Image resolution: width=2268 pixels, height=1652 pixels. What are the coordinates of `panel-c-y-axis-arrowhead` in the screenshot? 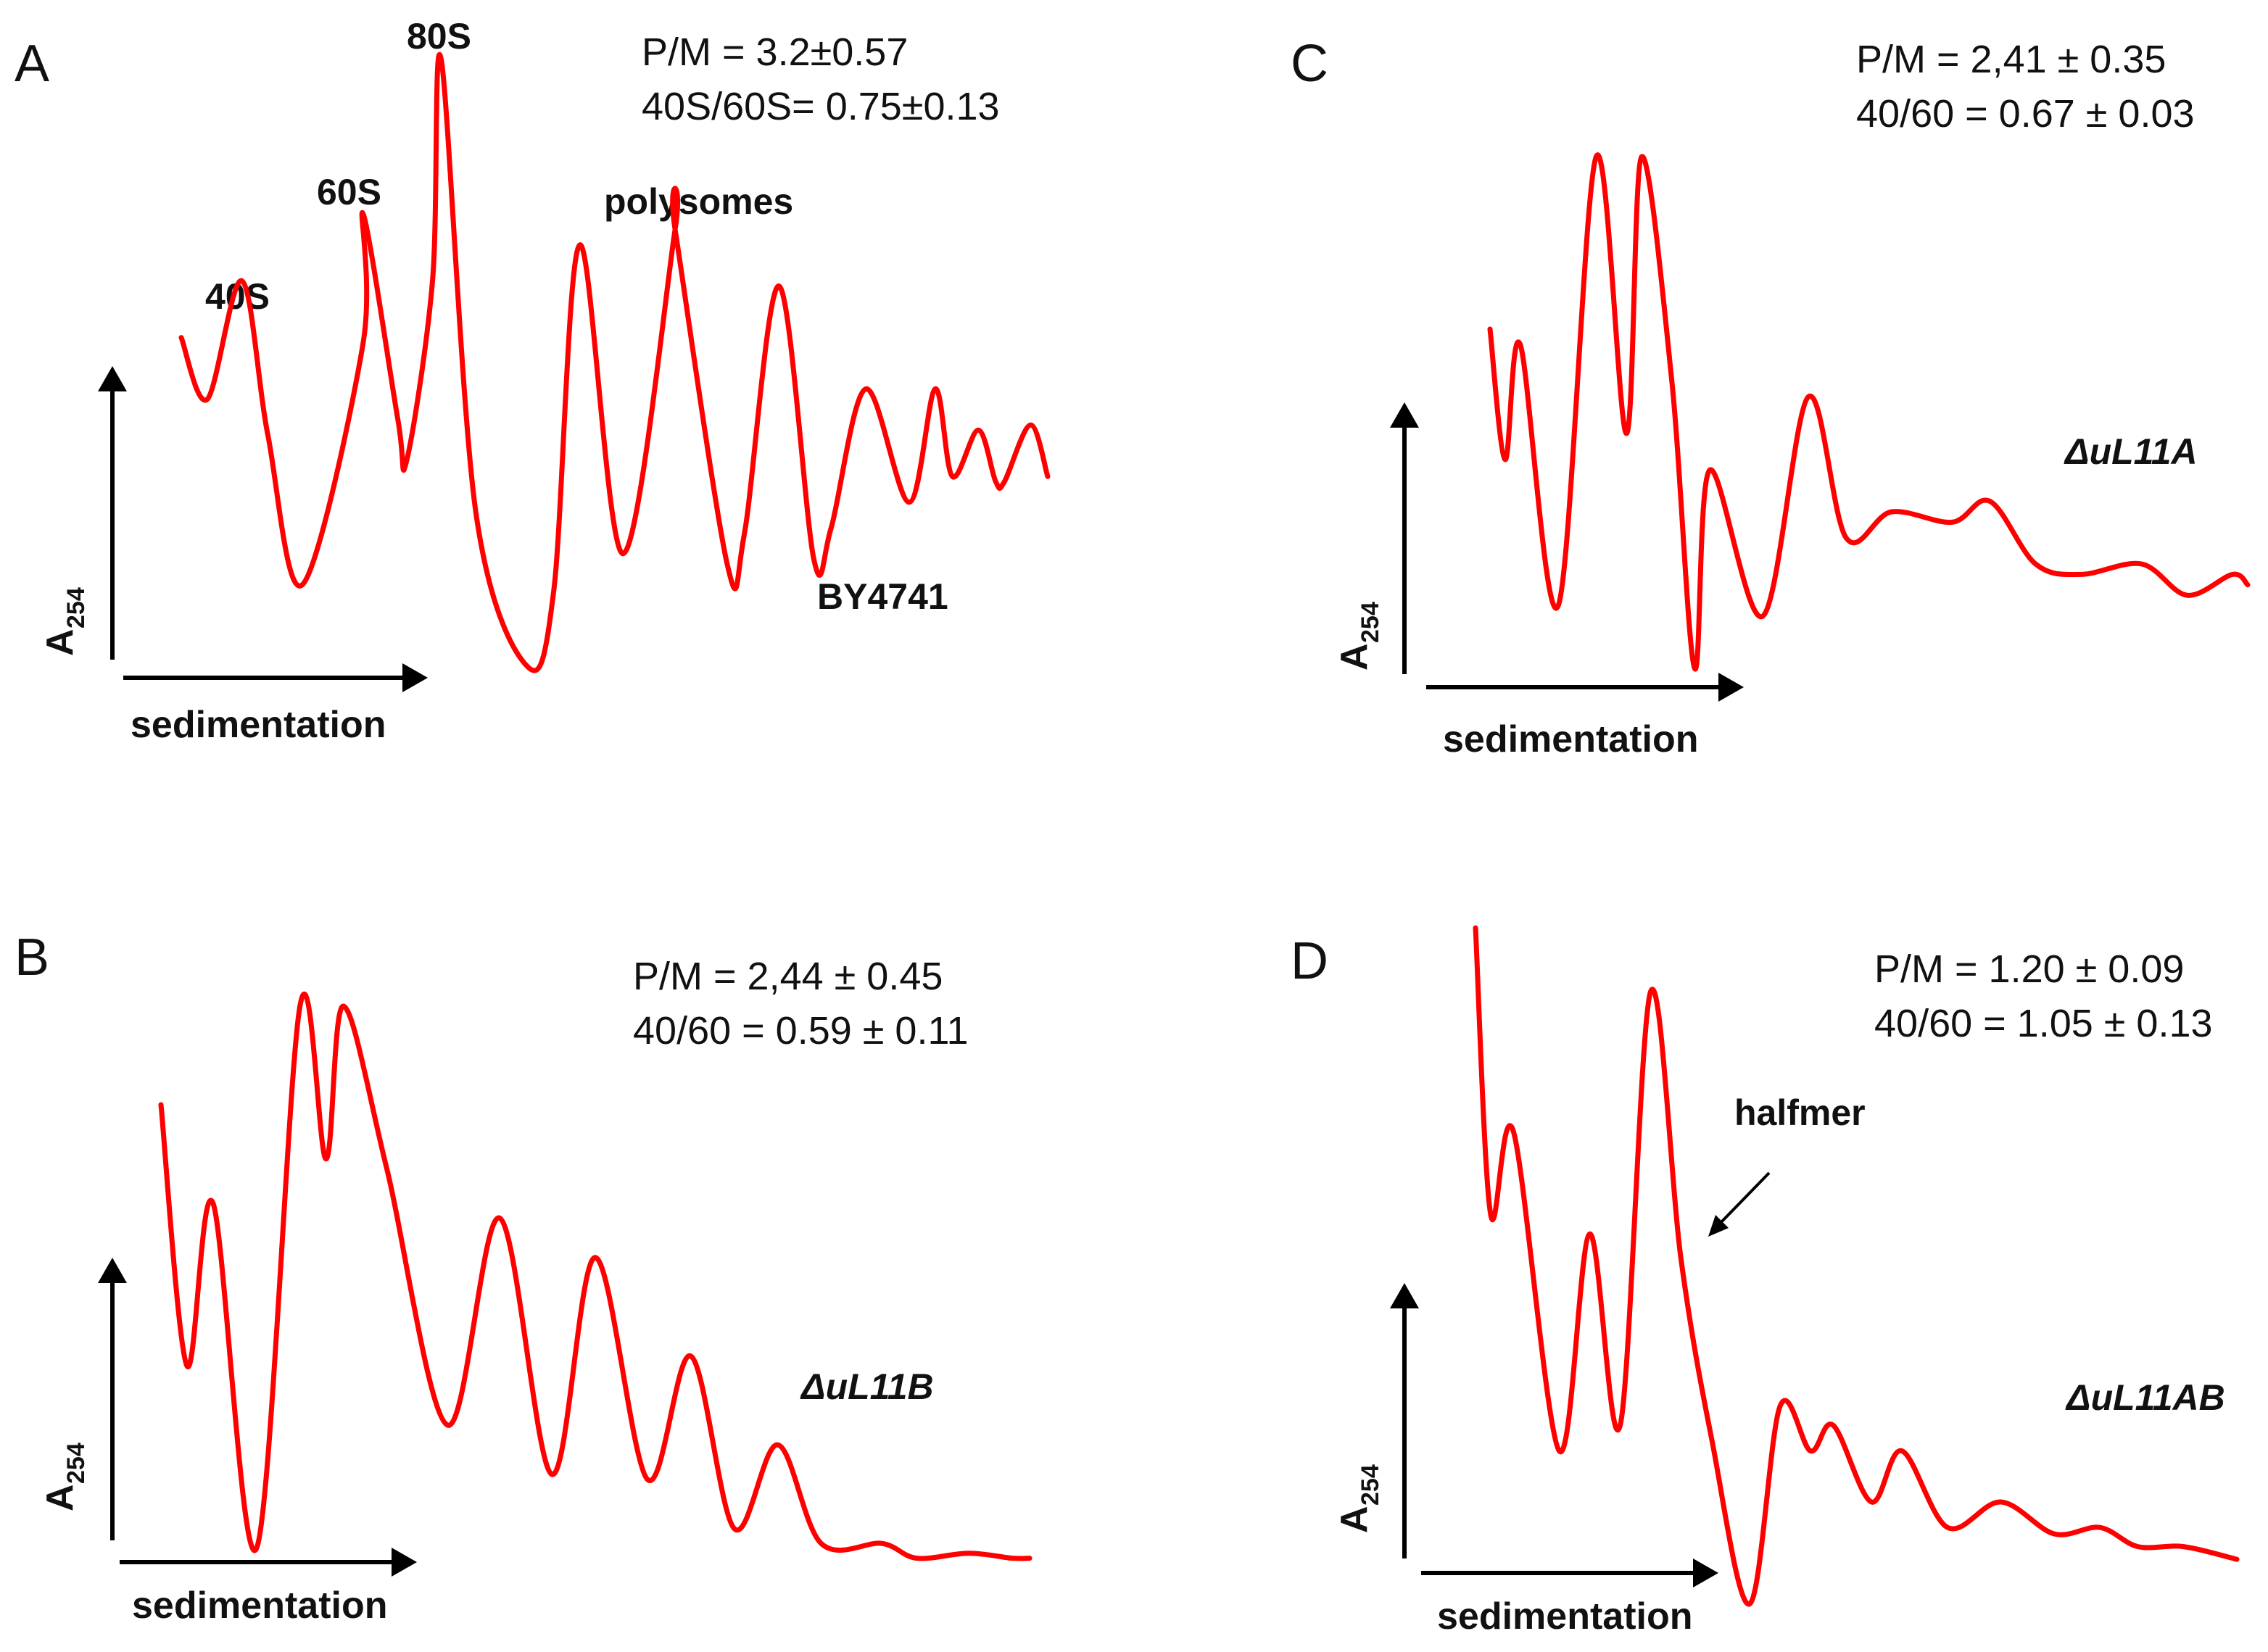 It's located at (1404, 415).